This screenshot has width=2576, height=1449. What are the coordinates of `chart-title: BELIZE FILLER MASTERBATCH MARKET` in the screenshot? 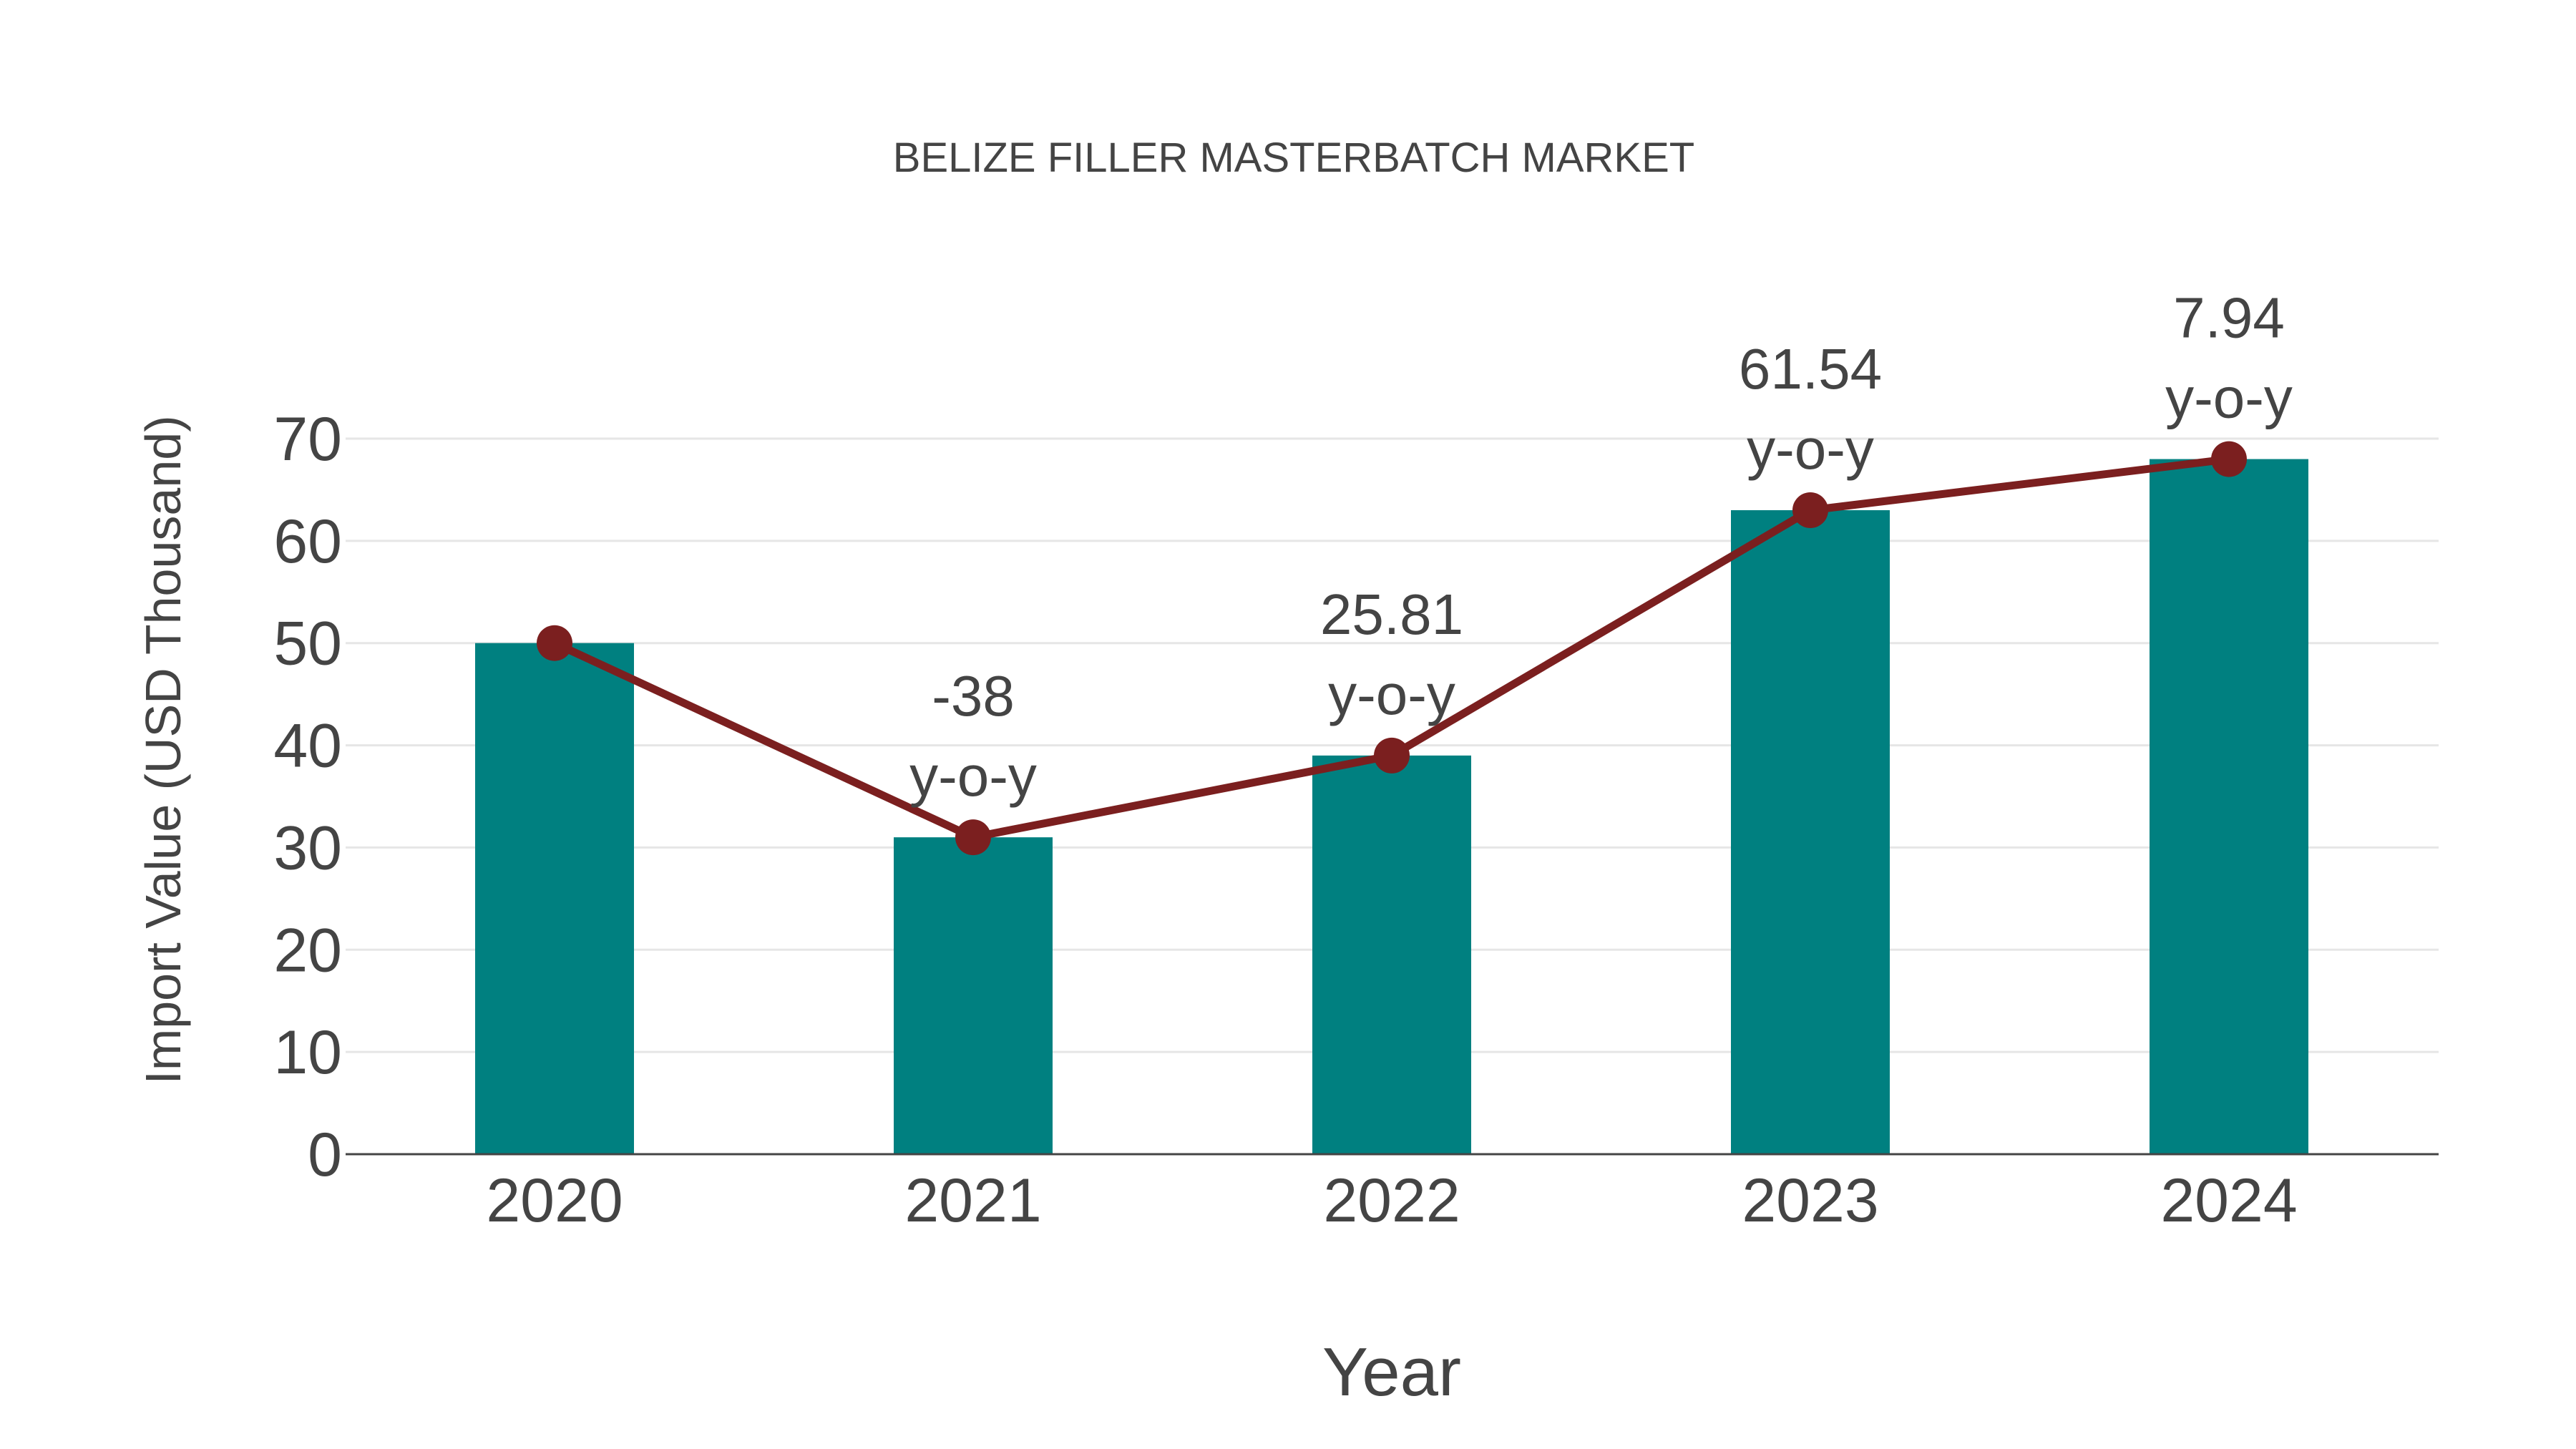 It's located at (1293, 158).